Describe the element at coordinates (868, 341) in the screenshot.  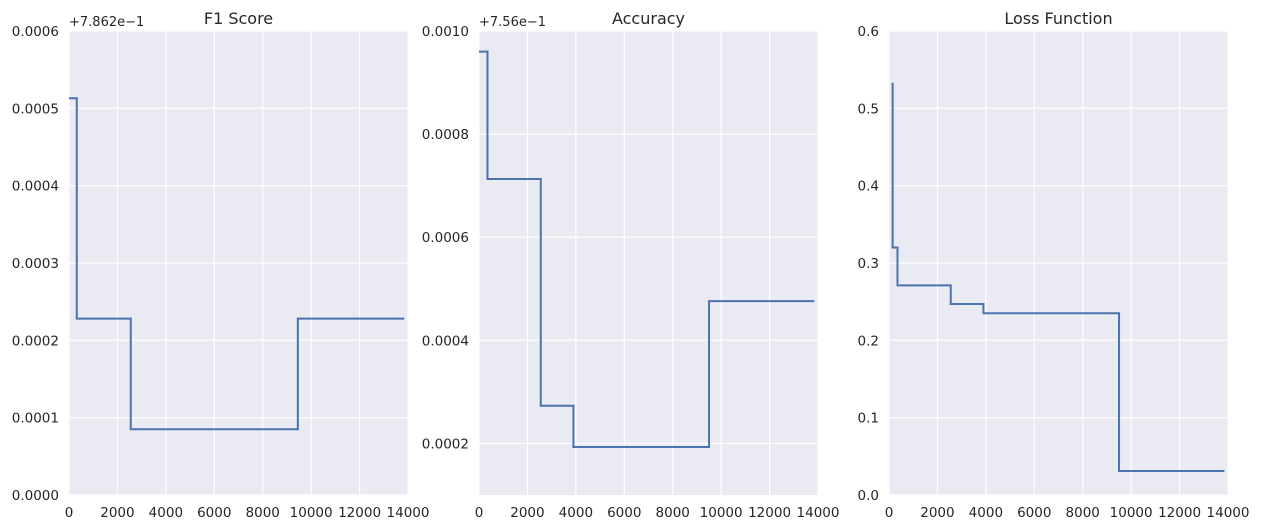
I see `y-tick-label: 0.2` at that location.